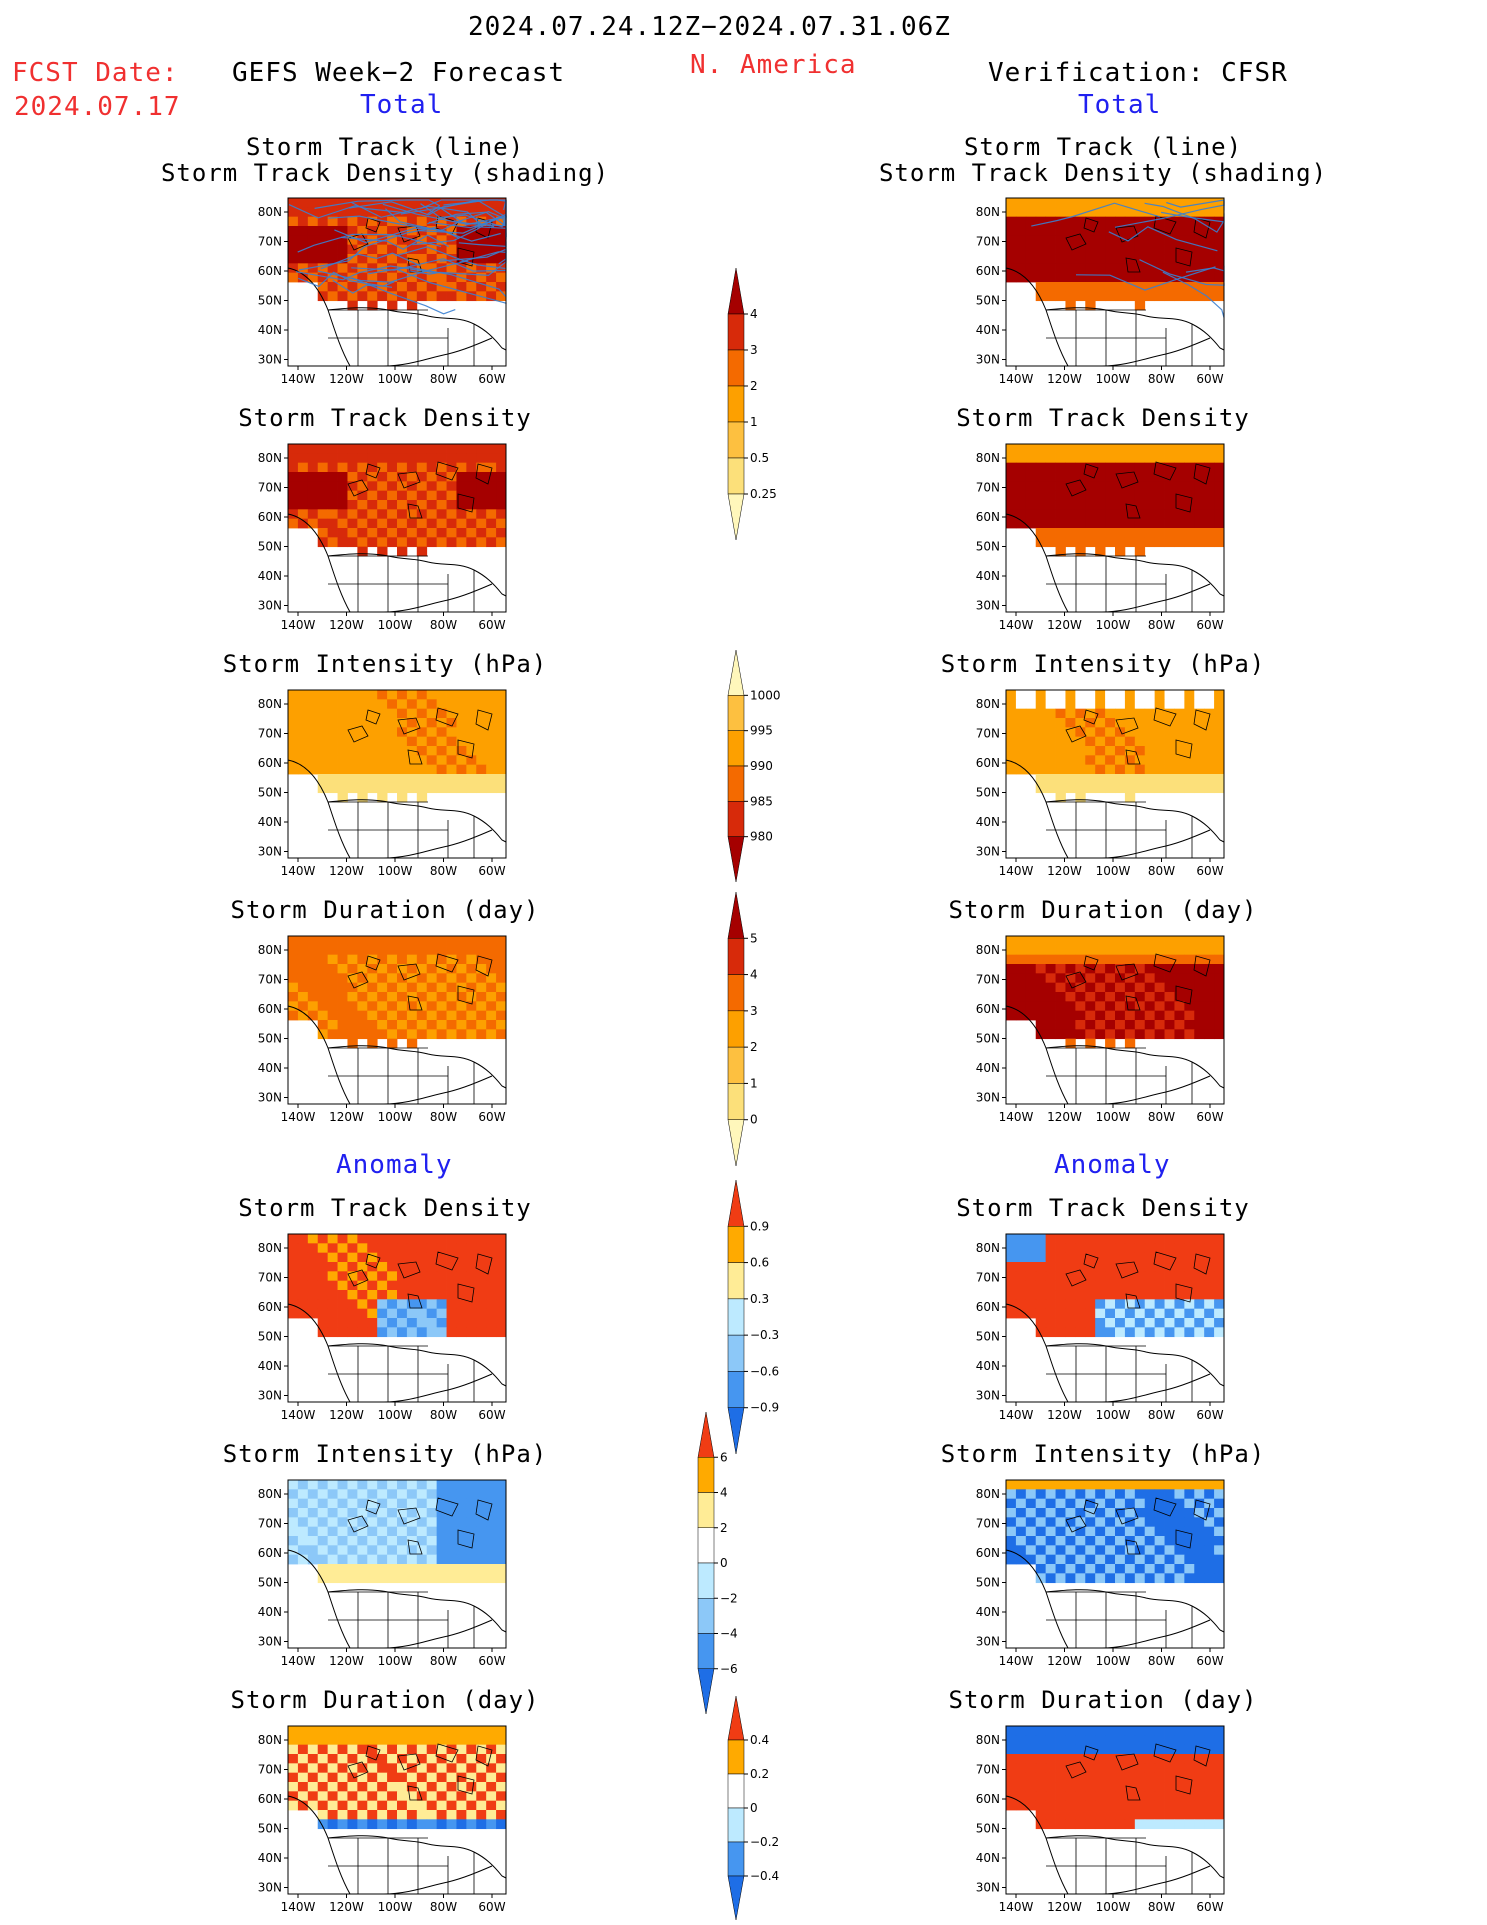 The width and height of the screenshot is (1487, 1925). What do you see at coordinates (1120, 105) in the screenshot?
I see `verification-total-label: Total` at bounding box center [1120, 105].